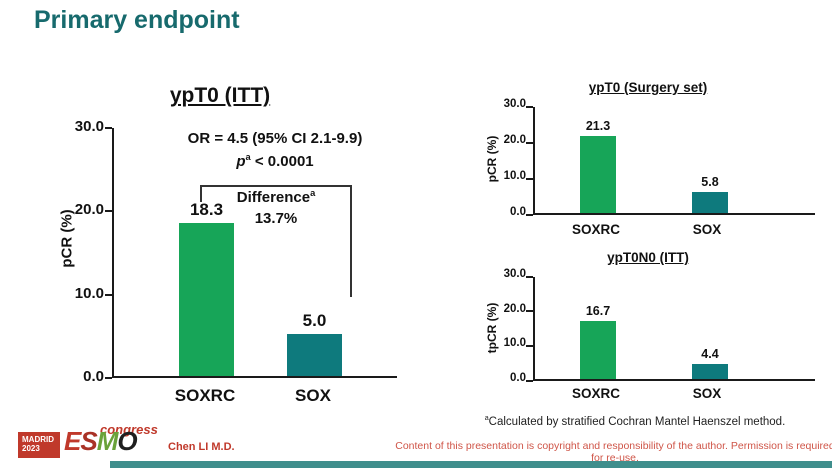 The width and height of the screenshot is (832, 468). I want to click on bar-group-soxrc: 18.3, so click(206, 251).